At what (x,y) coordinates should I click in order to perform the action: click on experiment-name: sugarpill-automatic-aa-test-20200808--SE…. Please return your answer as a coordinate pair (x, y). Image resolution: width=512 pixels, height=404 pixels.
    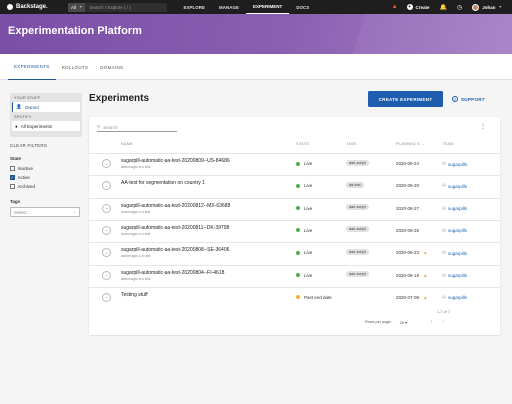
    Looking at the image, I should click on (175, 250).